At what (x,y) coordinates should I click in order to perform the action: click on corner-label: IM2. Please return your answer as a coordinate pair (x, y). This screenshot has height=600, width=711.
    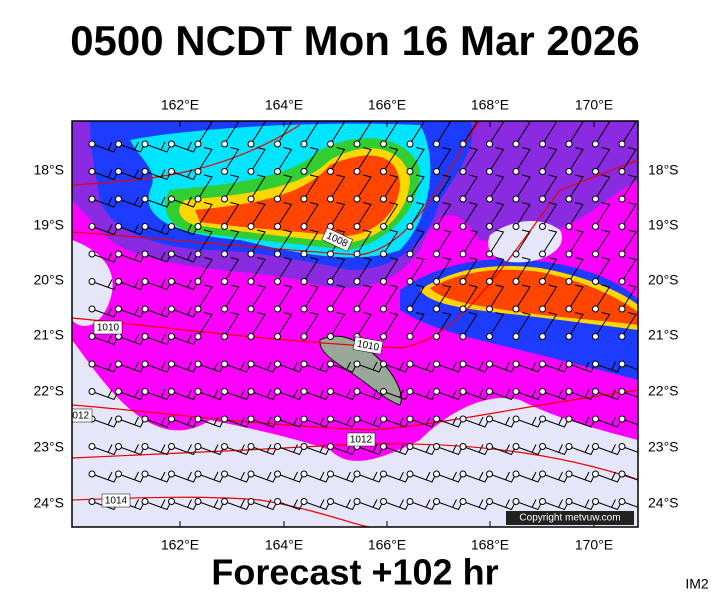
    Looking at the image, I should click on (697, 584).